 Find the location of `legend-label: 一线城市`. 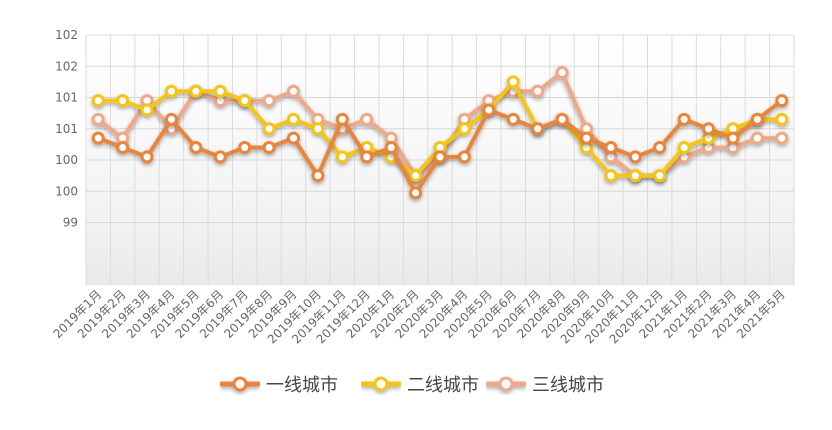

legend-label: 一线城市 is located at coordinates (302, 385).